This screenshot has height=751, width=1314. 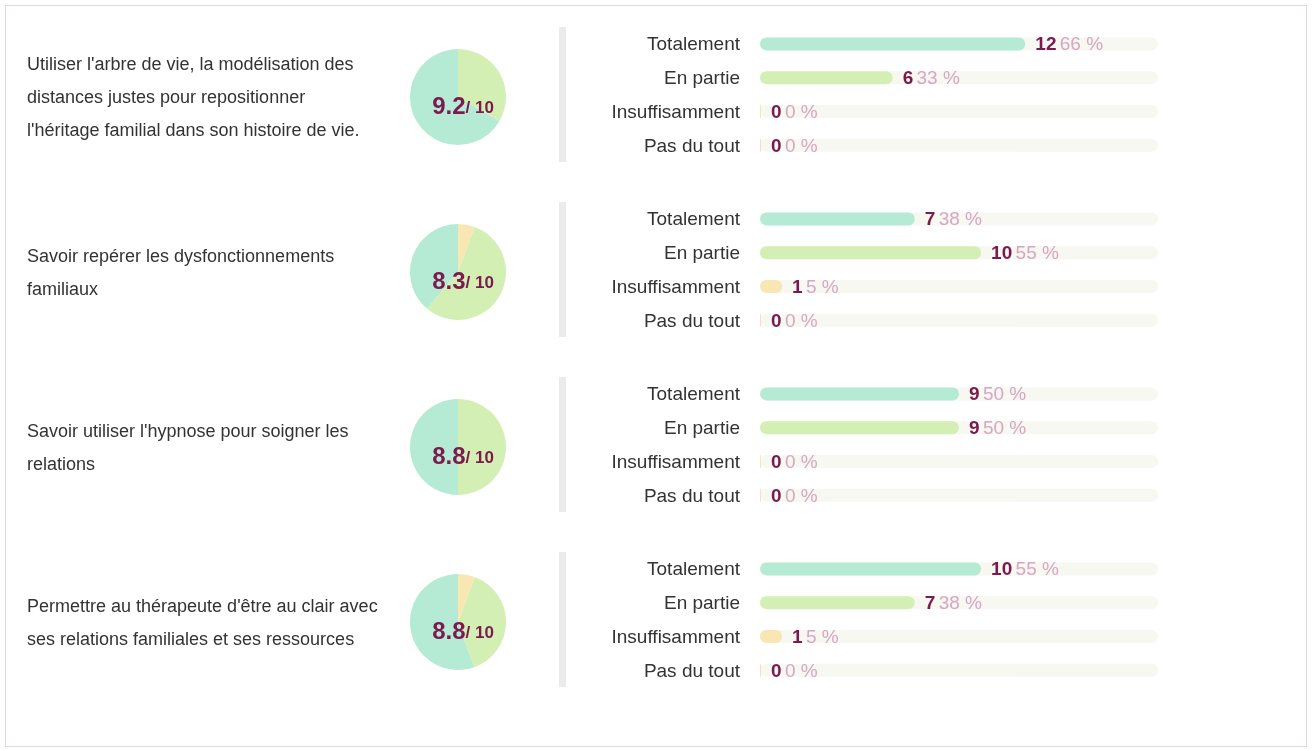 I want to click on text: 9.2, so click(x=449, y=105).